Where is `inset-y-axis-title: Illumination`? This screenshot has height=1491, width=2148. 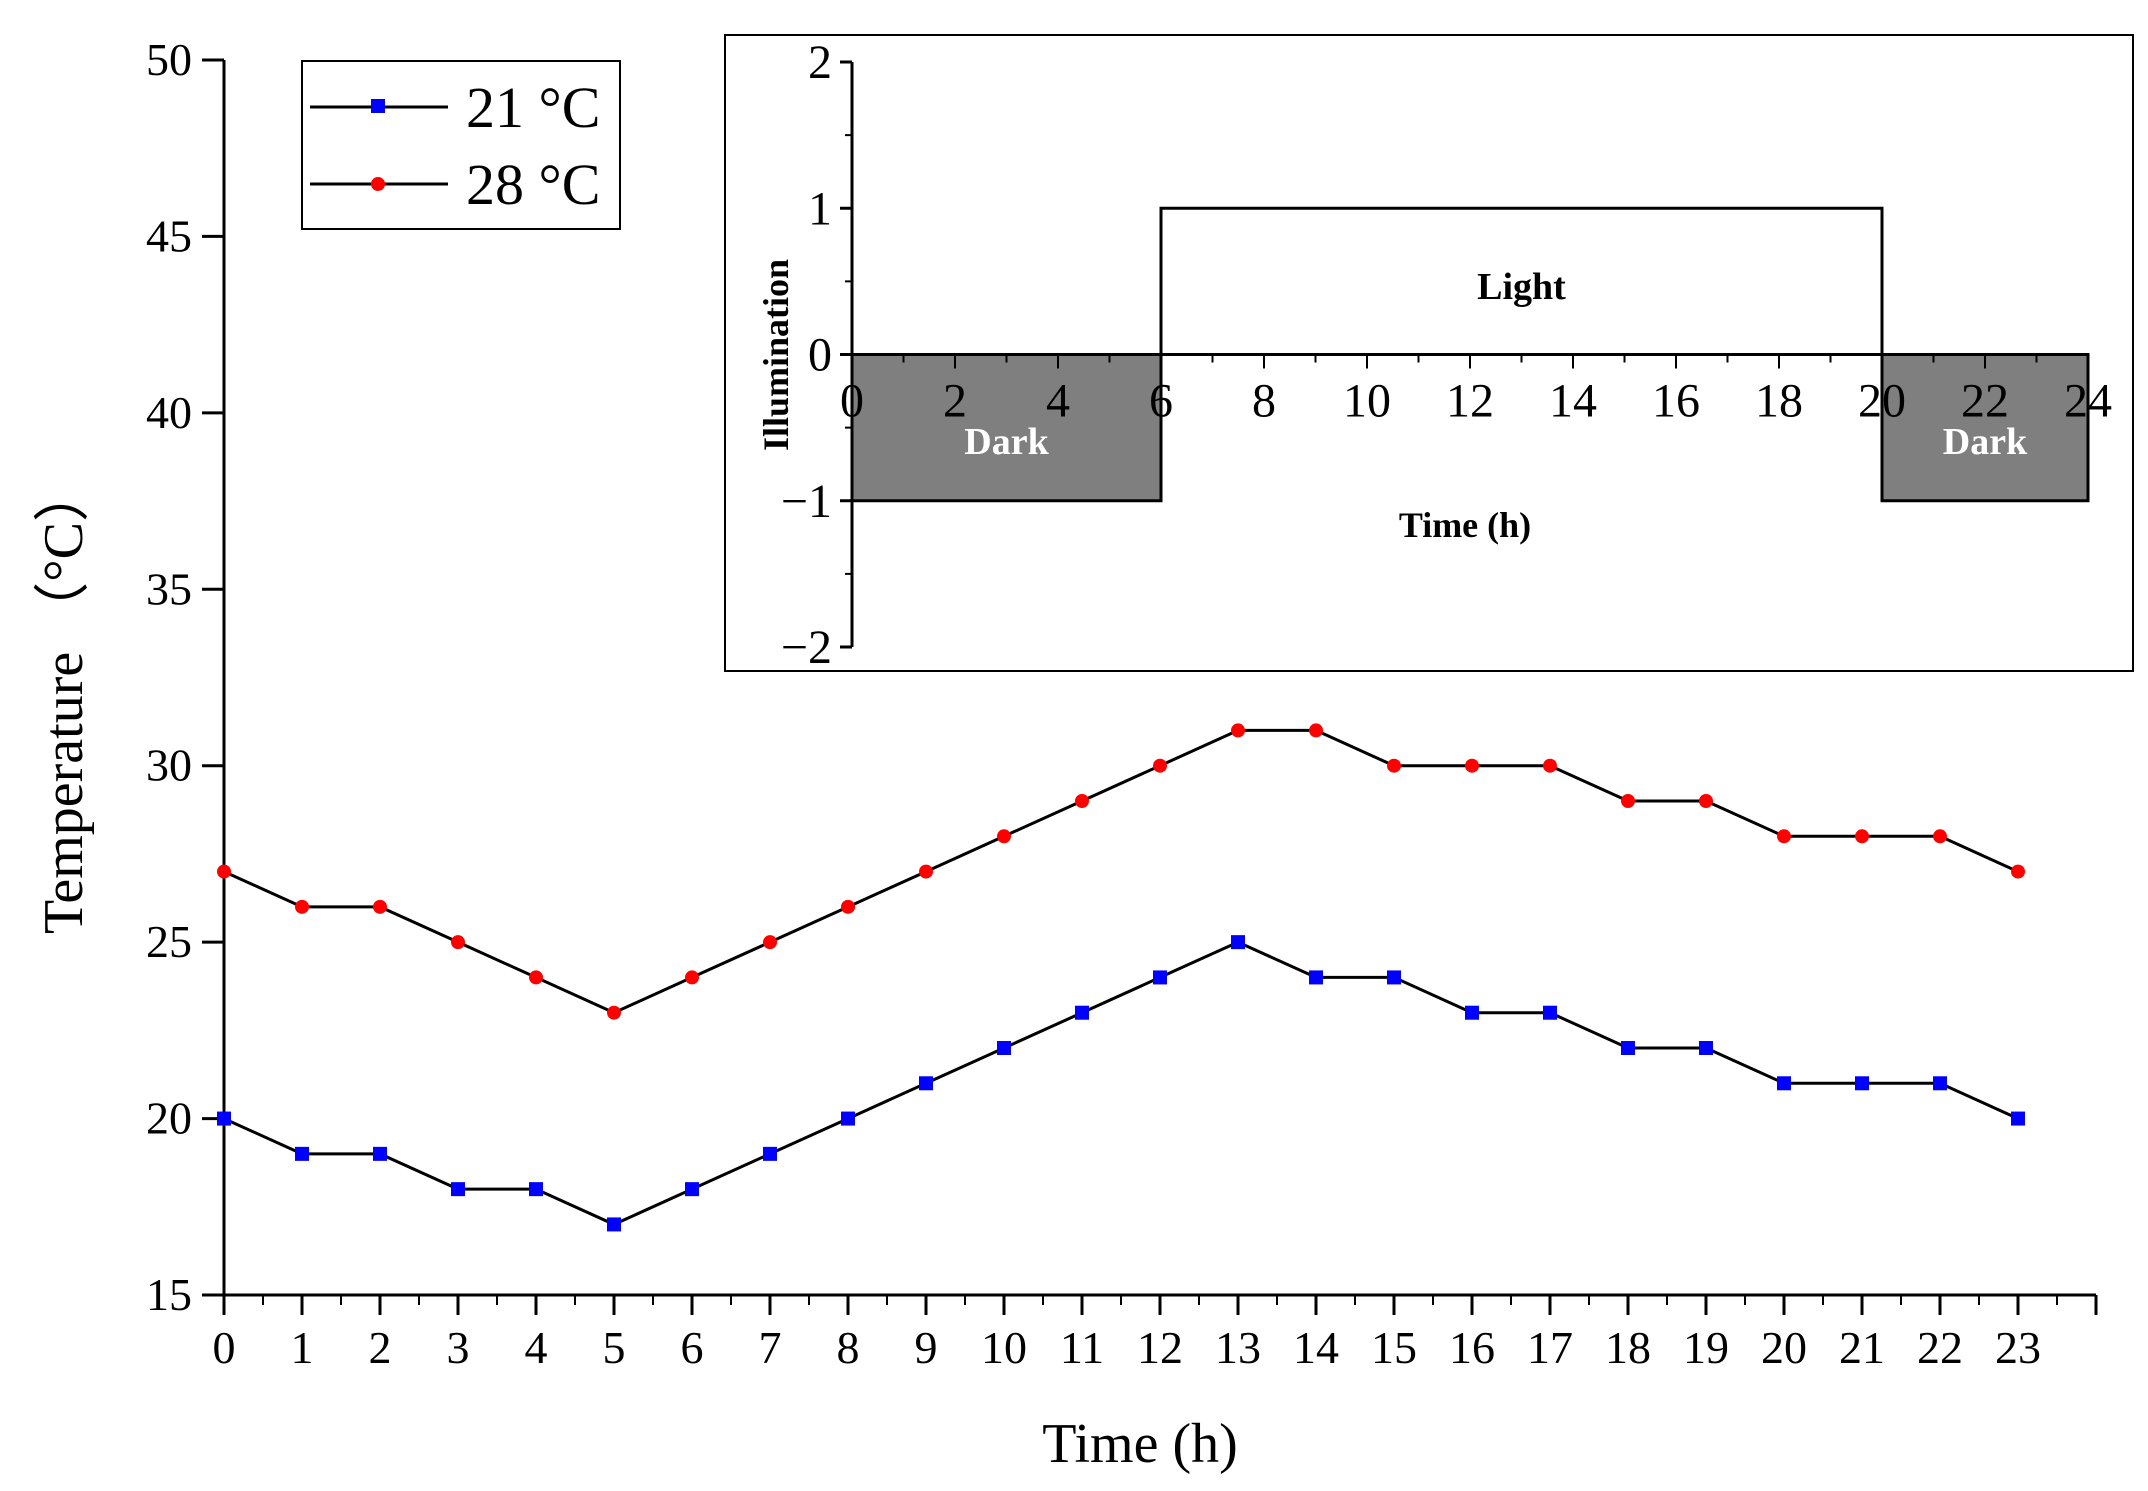 inset-y-axis-title: Illumination is located at coordinates (776, 355).